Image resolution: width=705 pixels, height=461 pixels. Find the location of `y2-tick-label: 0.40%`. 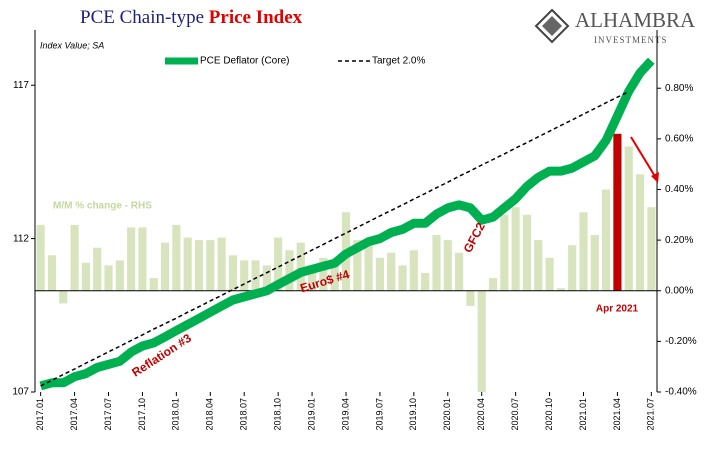

y2-tick-label: 0.40% is located at coordinates (679, 189).